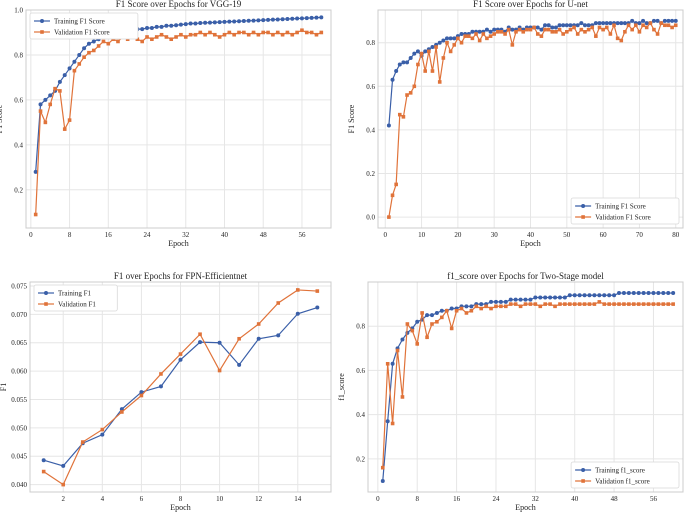  Describe the element at coordinates (625, 475) in the screenshot. I see `legend: Training f1_score Validation f1_score` at that location.